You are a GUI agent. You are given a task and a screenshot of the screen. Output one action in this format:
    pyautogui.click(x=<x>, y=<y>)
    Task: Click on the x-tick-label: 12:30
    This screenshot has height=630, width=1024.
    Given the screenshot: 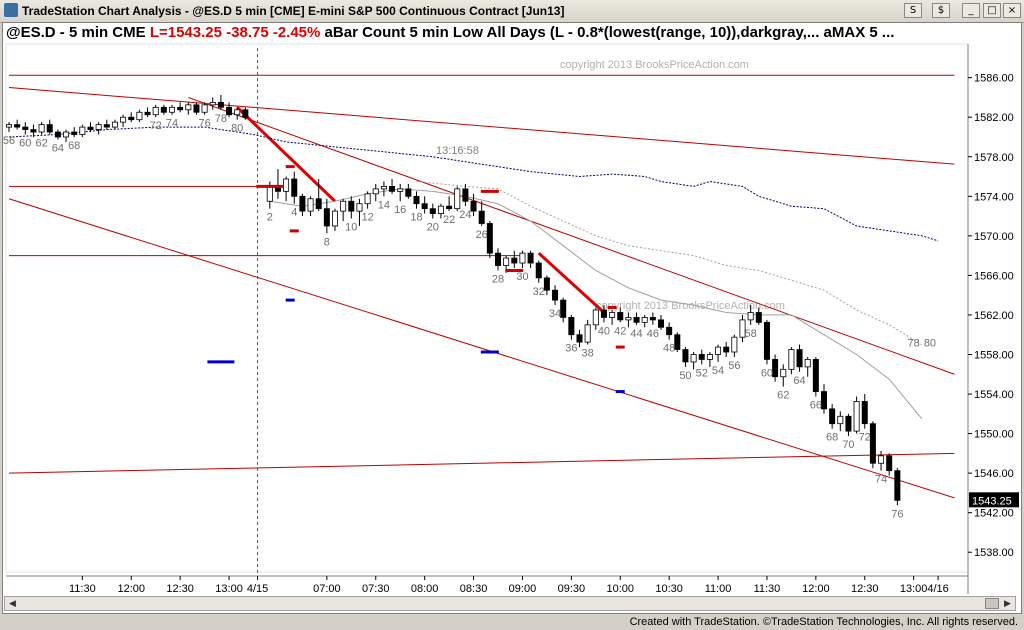 What is the action you would take?
    pyautogui.click(x=865, y=589)
    